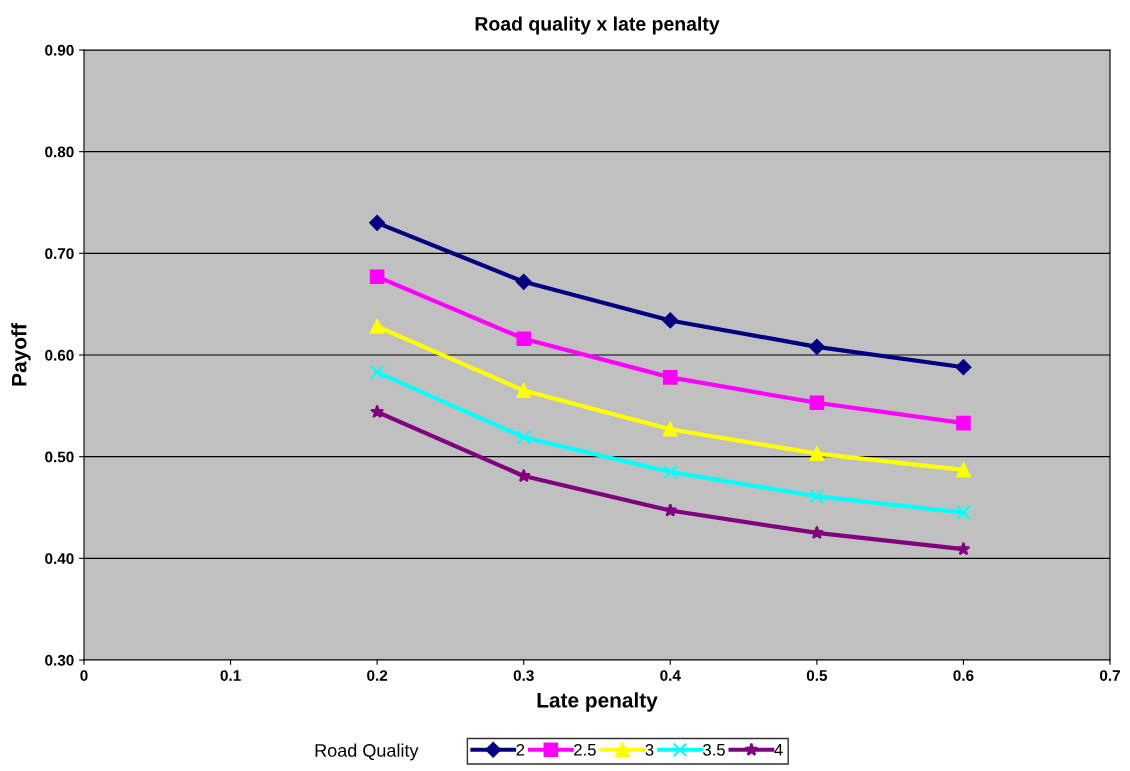 This screenshot has width=1130, height=771. What do you see at coordinates (714, 749) in the screenshot?
I see `legend-label: 3.5` at bounding box center [714, 749].